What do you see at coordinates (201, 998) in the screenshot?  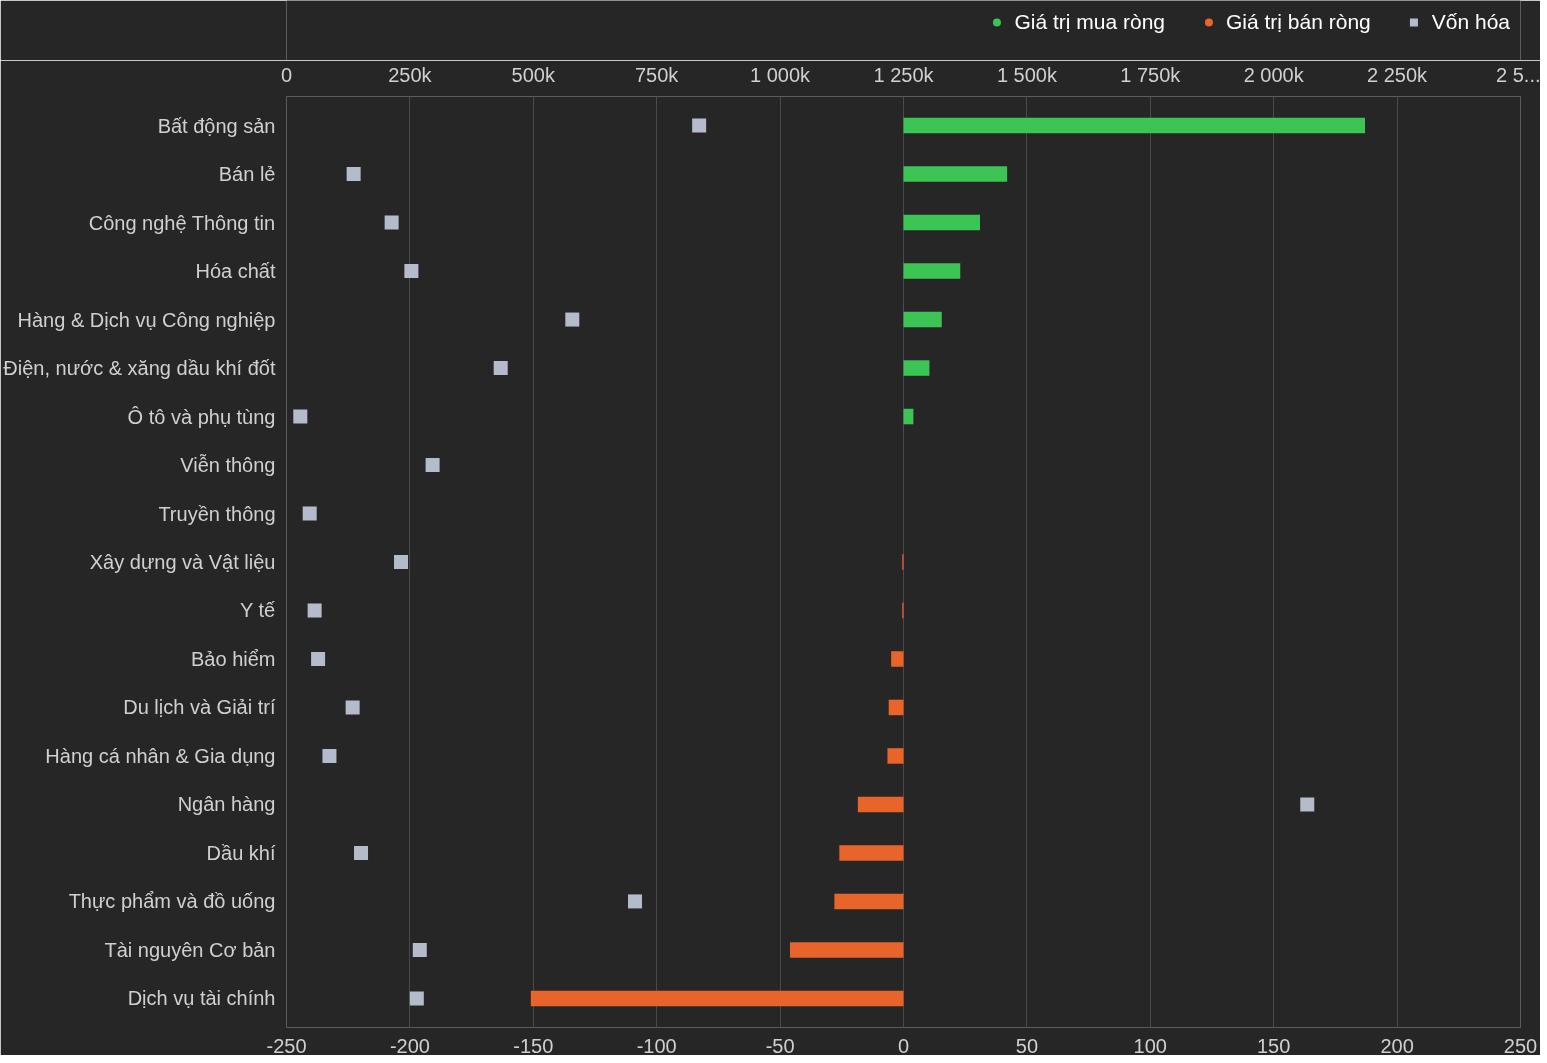 I see `y-tick-label: Dịch vụ tài chính` at bounding box center [201, 998].